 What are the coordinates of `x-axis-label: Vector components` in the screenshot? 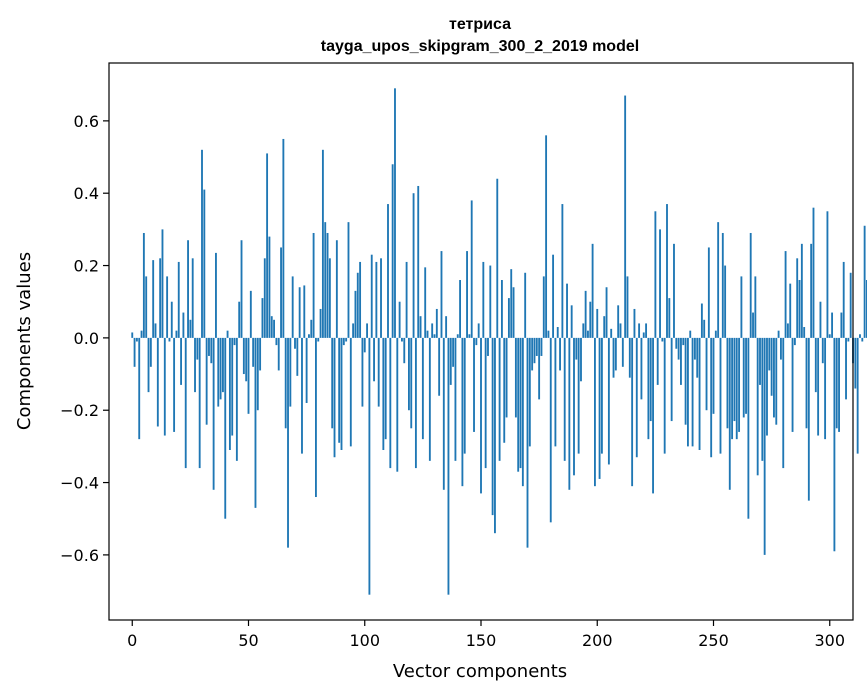 It's located at (480, 671).